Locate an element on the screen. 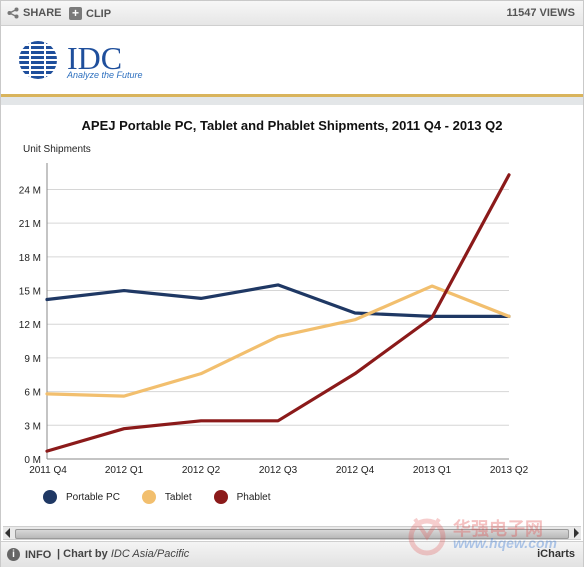 The width and height of the screenshot is (584, 567). plus-icon: + is located at coordinates (75, 13).